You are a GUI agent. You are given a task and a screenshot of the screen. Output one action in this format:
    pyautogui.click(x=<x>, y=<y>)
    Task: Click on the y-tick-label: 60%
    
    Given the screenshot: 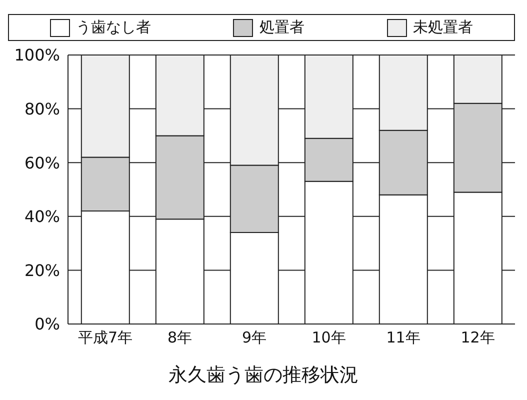 What is the action you would take?
    pyautogui.click(x=42, y=162)
    